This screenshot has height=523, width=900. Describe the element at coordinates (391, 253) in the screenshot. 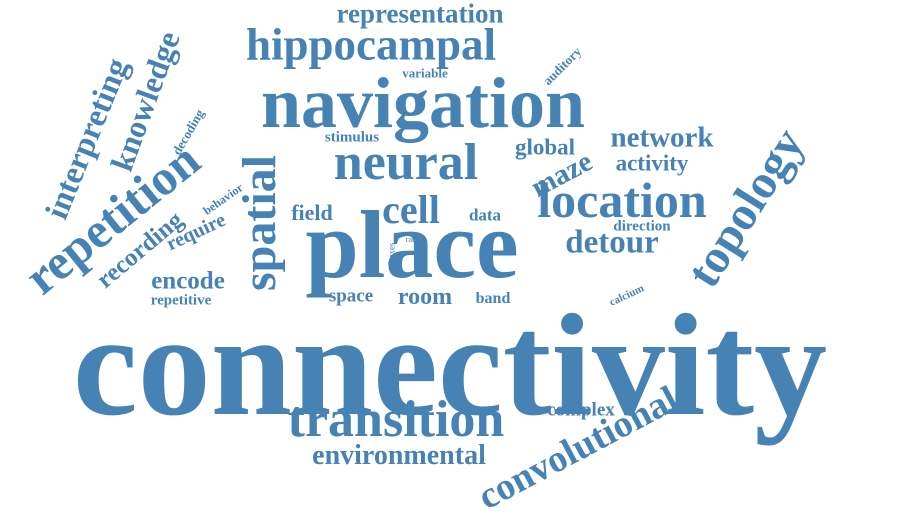

I see `word-boxes: boxes` at that location.